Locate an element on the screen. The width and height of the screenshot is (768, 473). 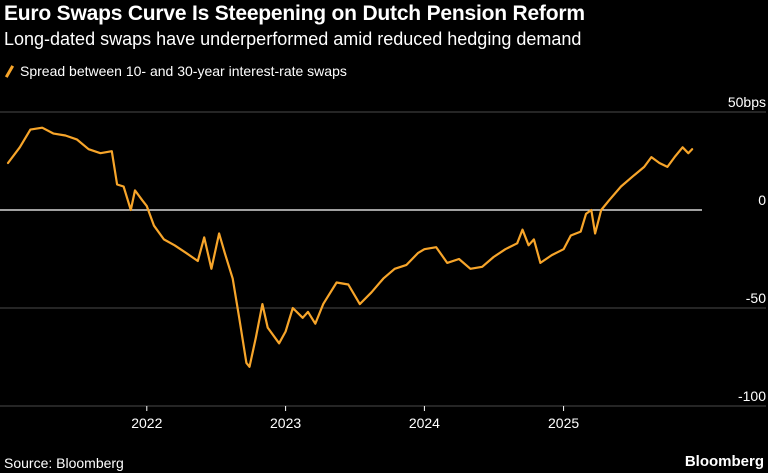
y-tick-label: 0 is located at coordinates (762, 200).